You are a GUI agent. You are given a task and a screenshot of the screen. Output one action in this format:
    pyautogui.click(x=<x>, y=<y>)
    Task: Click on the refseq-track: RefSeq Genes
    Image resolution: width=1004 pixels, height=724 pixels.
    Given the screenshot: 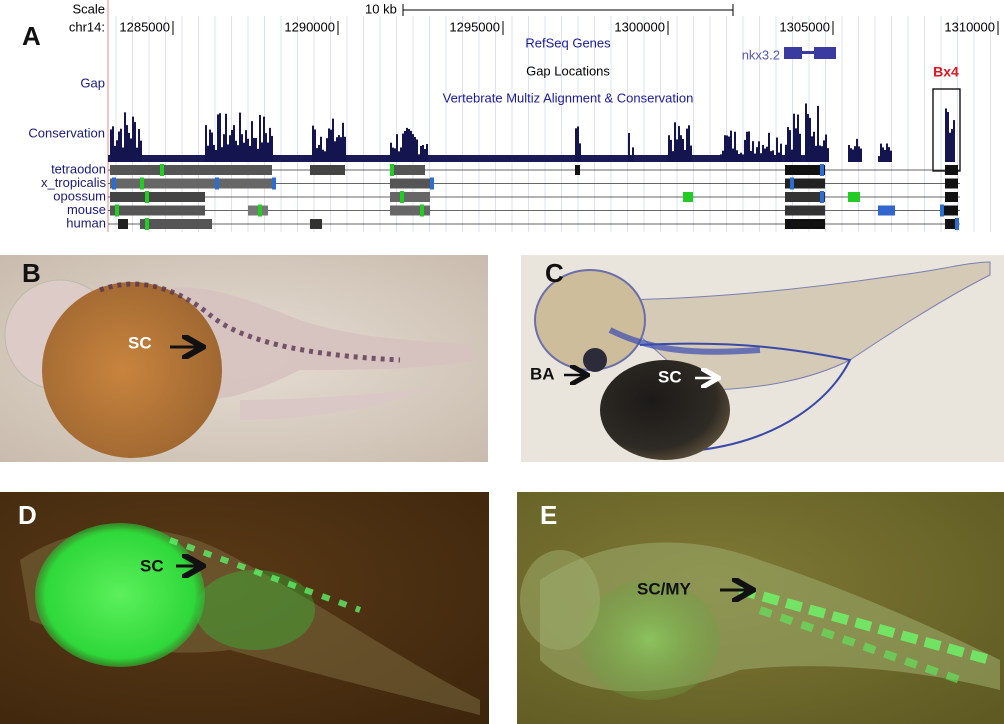 What is the action you would take?
    pyautogui.click(x=568, y=42)
    